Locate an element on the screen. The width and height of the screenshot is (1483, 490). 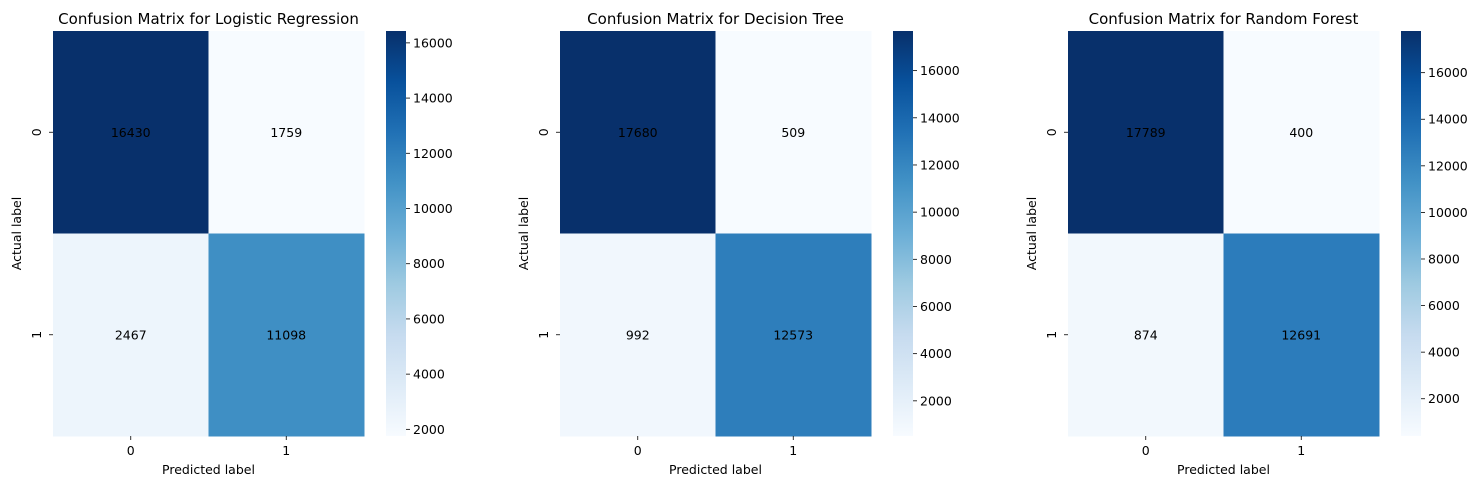
chart-title: Confusion Matrix for Decision Tree is located at coordinates (715, 19).